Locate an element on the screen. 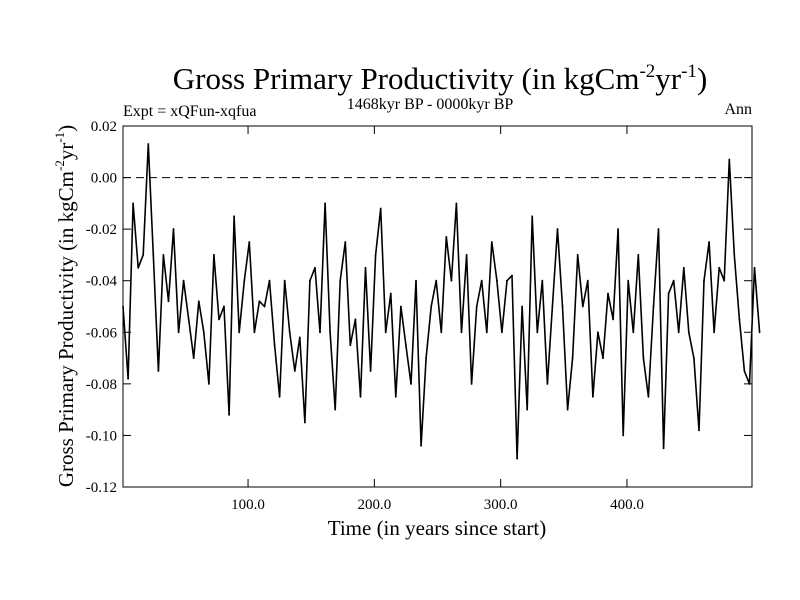 The height and width of the screenshot is (600, 800). y-tick-label: 0.00 is located at coordinates (104, 179).